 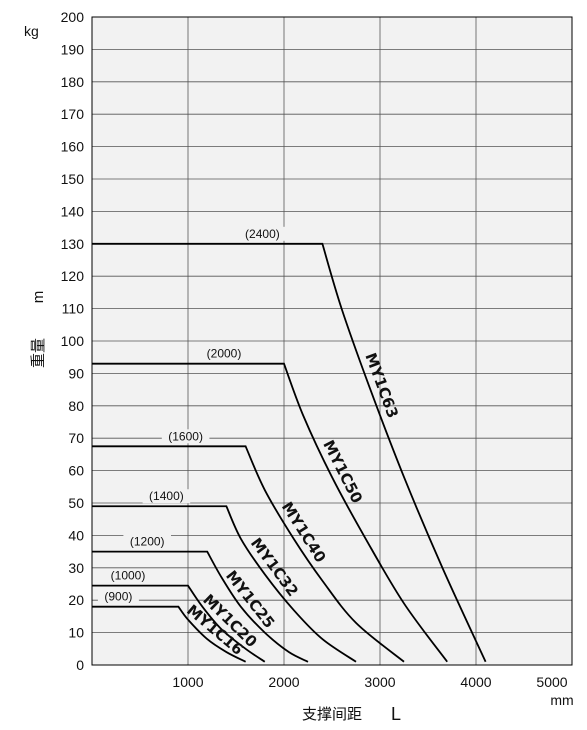 I want to click on y-tick-label: 60, so click(x=76, y=471).